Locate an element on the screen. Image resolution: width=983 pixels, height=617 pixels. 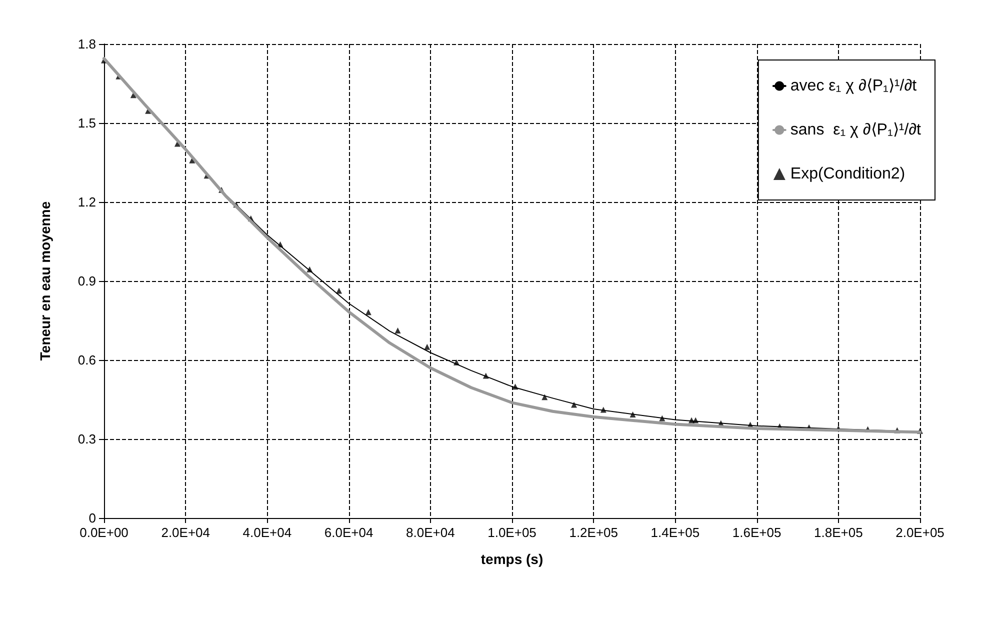
legend-label: Exp(Condition2) is located at coordinates (848, 174).